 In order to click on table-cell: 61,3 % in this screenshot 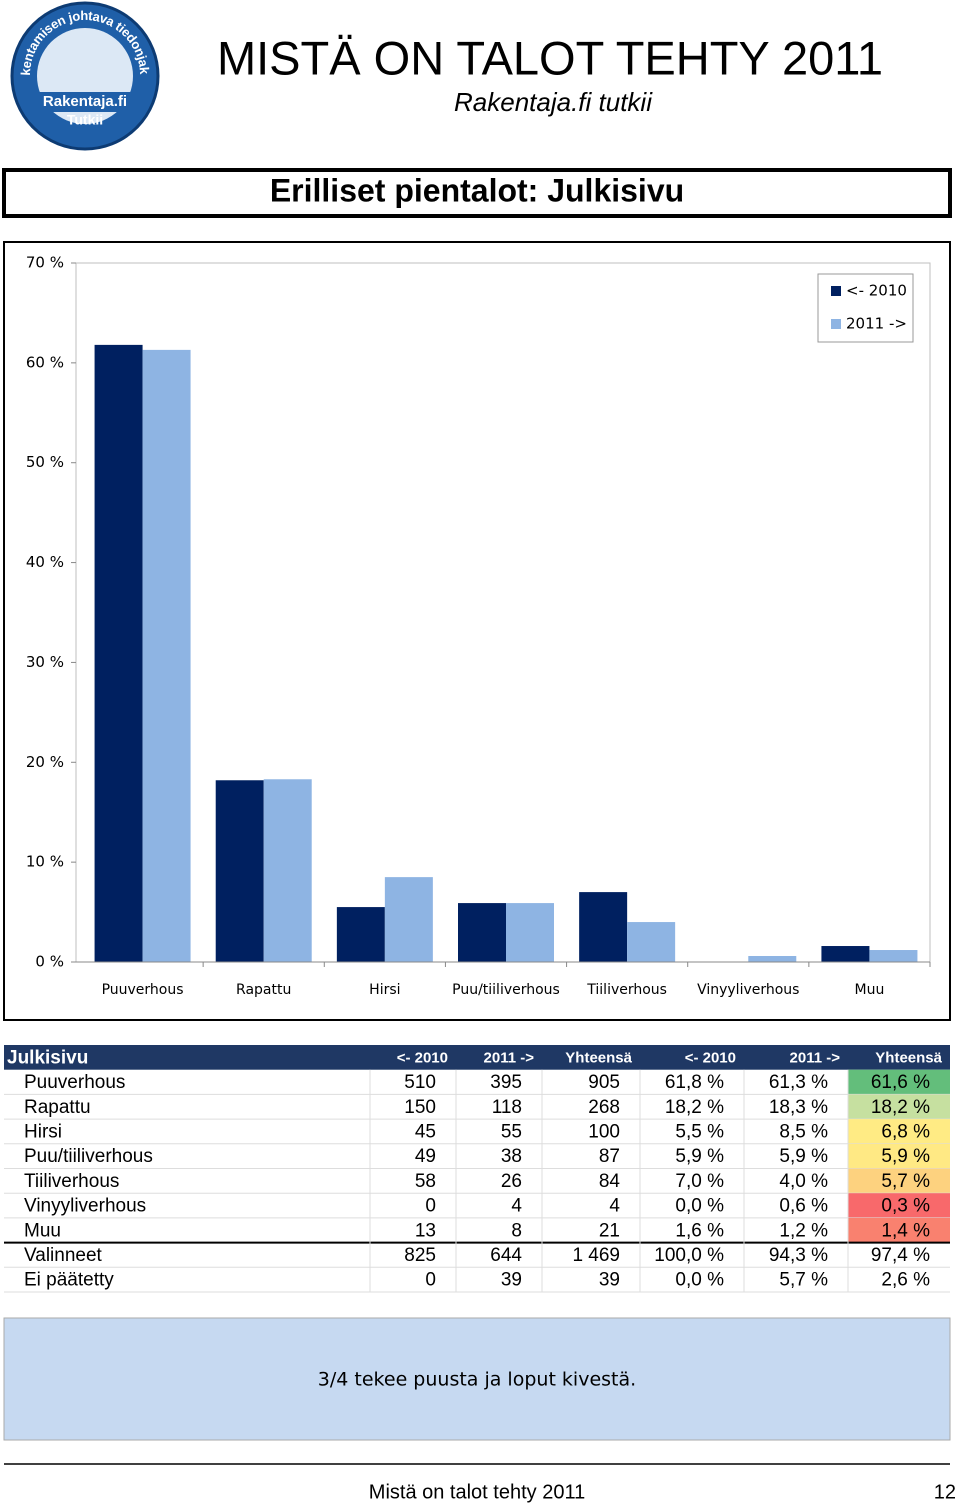, I will do `click(798, 1082)`.